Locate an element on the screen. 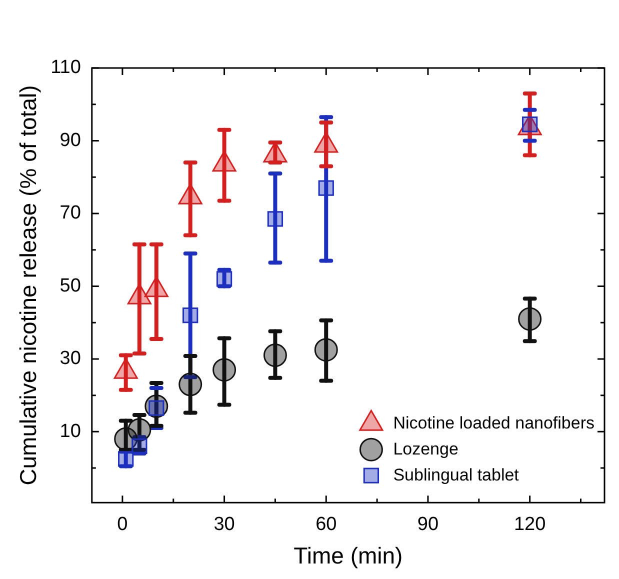 The image size is (619, 579). x-tick-label: 90 is located at coordinates (428, 525).